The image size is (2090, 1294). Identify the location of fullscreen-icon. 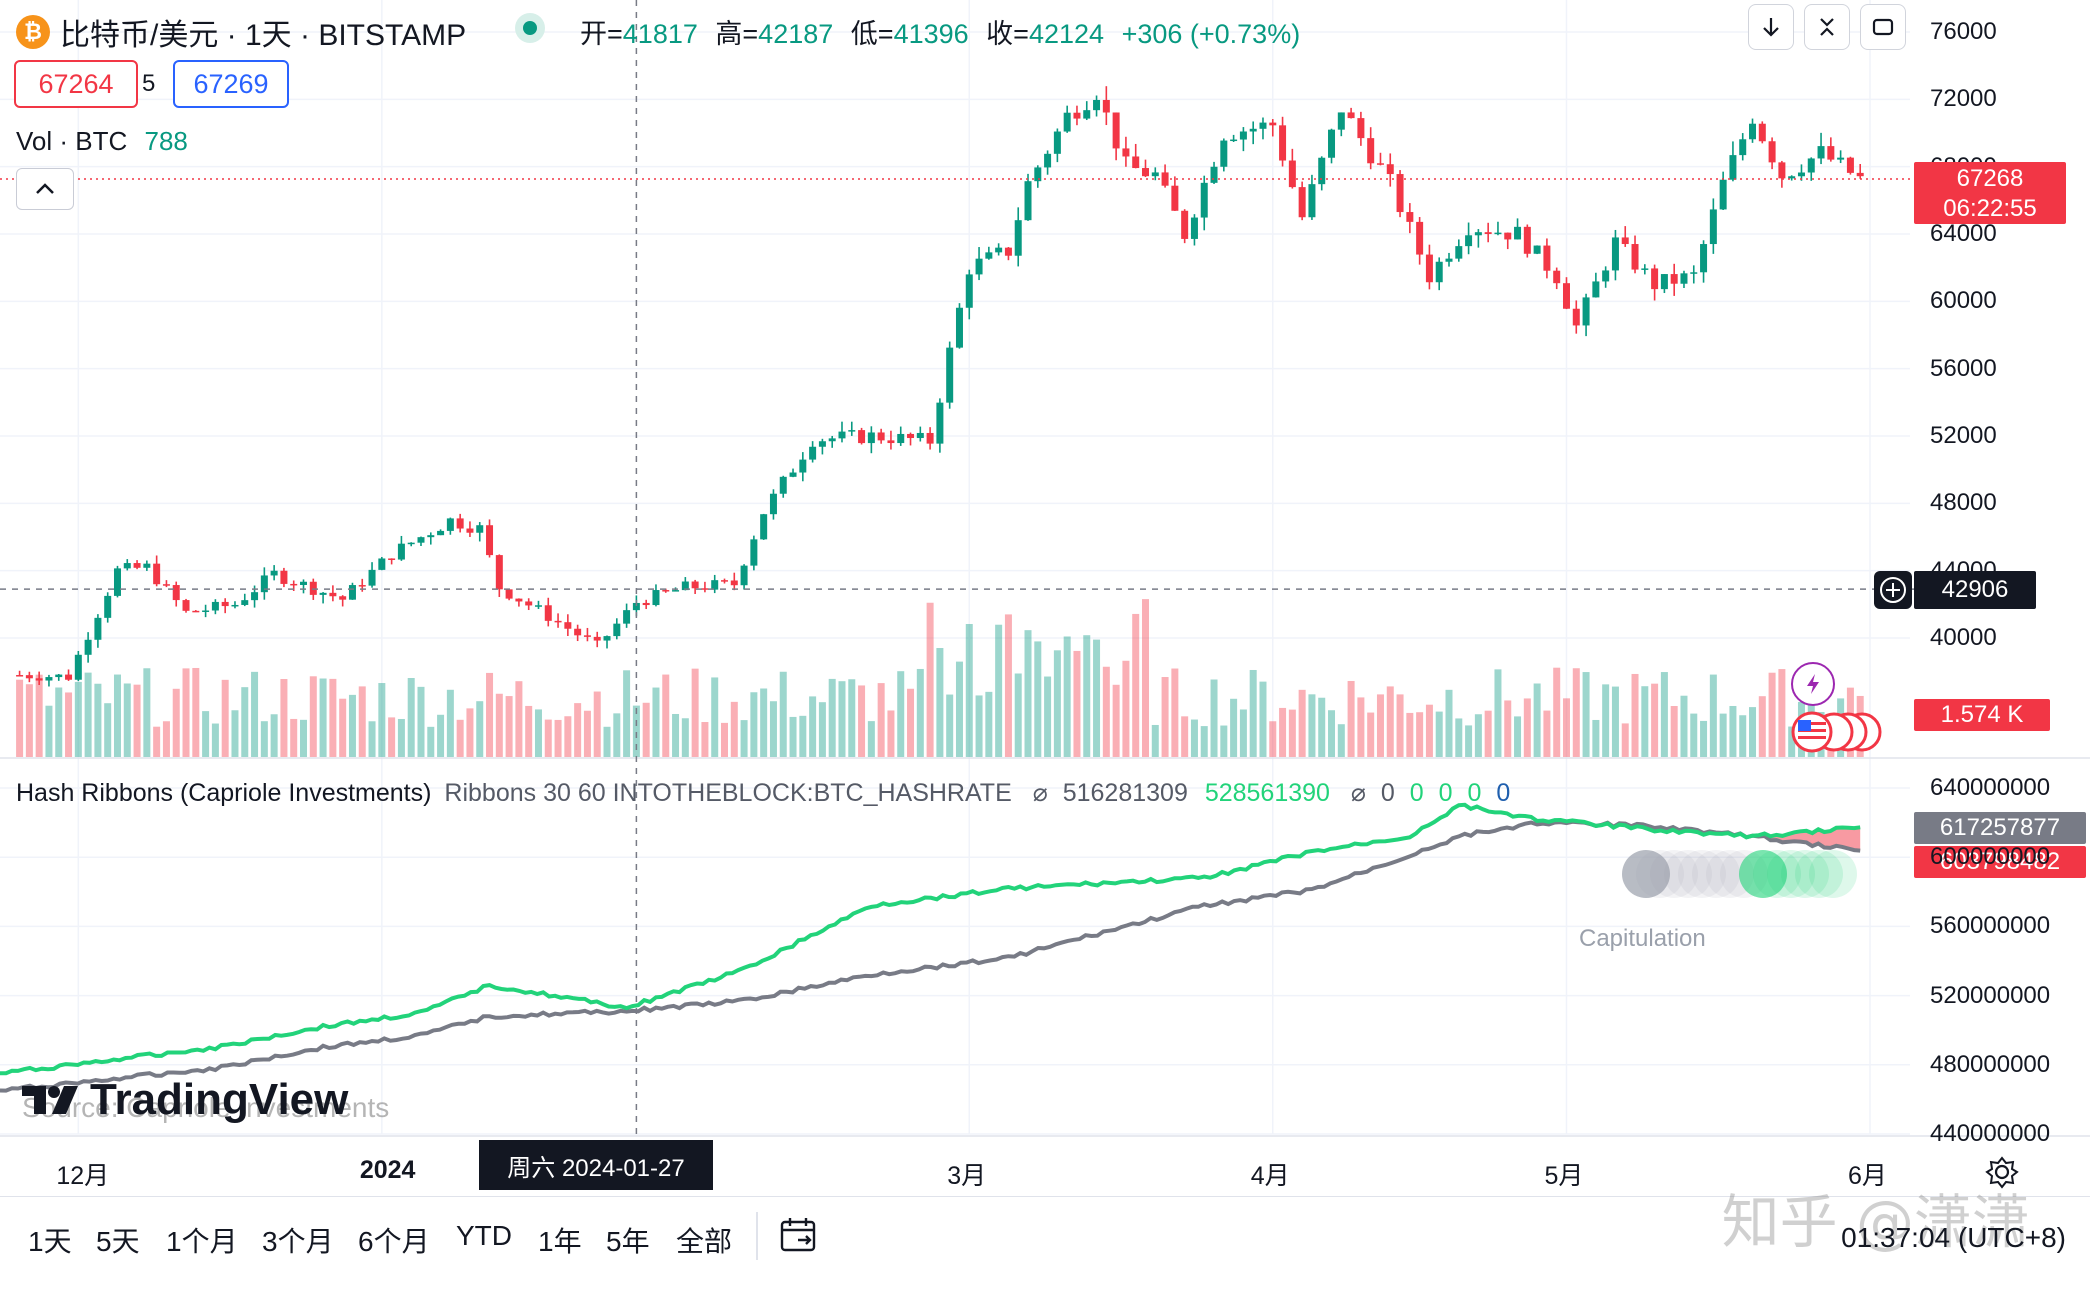
(1883, 27).